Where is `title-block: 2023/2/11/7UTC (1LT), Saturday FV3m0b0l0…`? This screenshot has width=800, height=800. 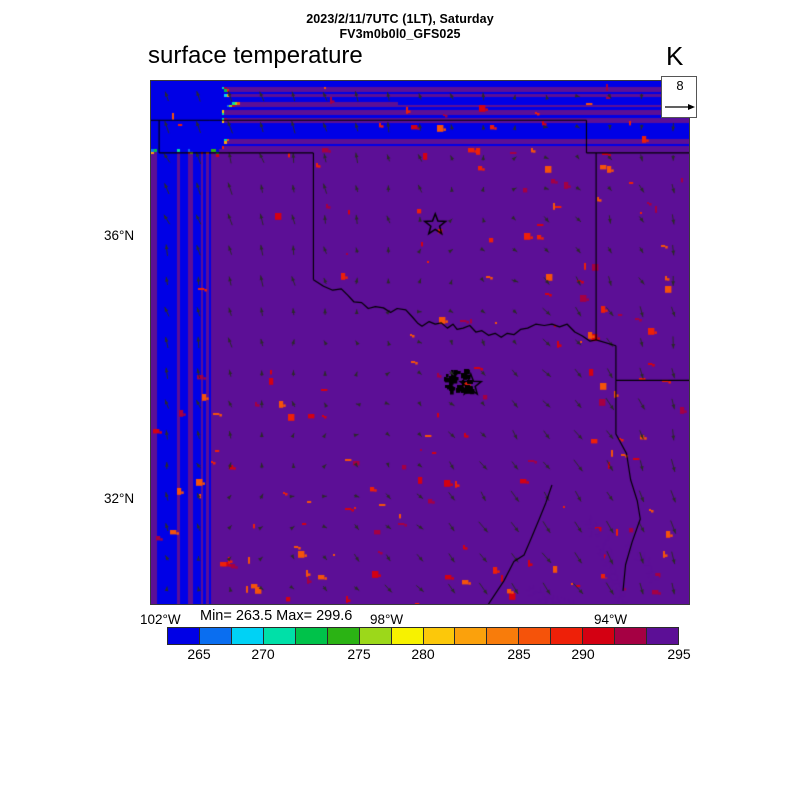 title-block: 2023/2/11/7UTC (1LT), Saturday FV3m0b0l0… is located at coordinates (400, 27).